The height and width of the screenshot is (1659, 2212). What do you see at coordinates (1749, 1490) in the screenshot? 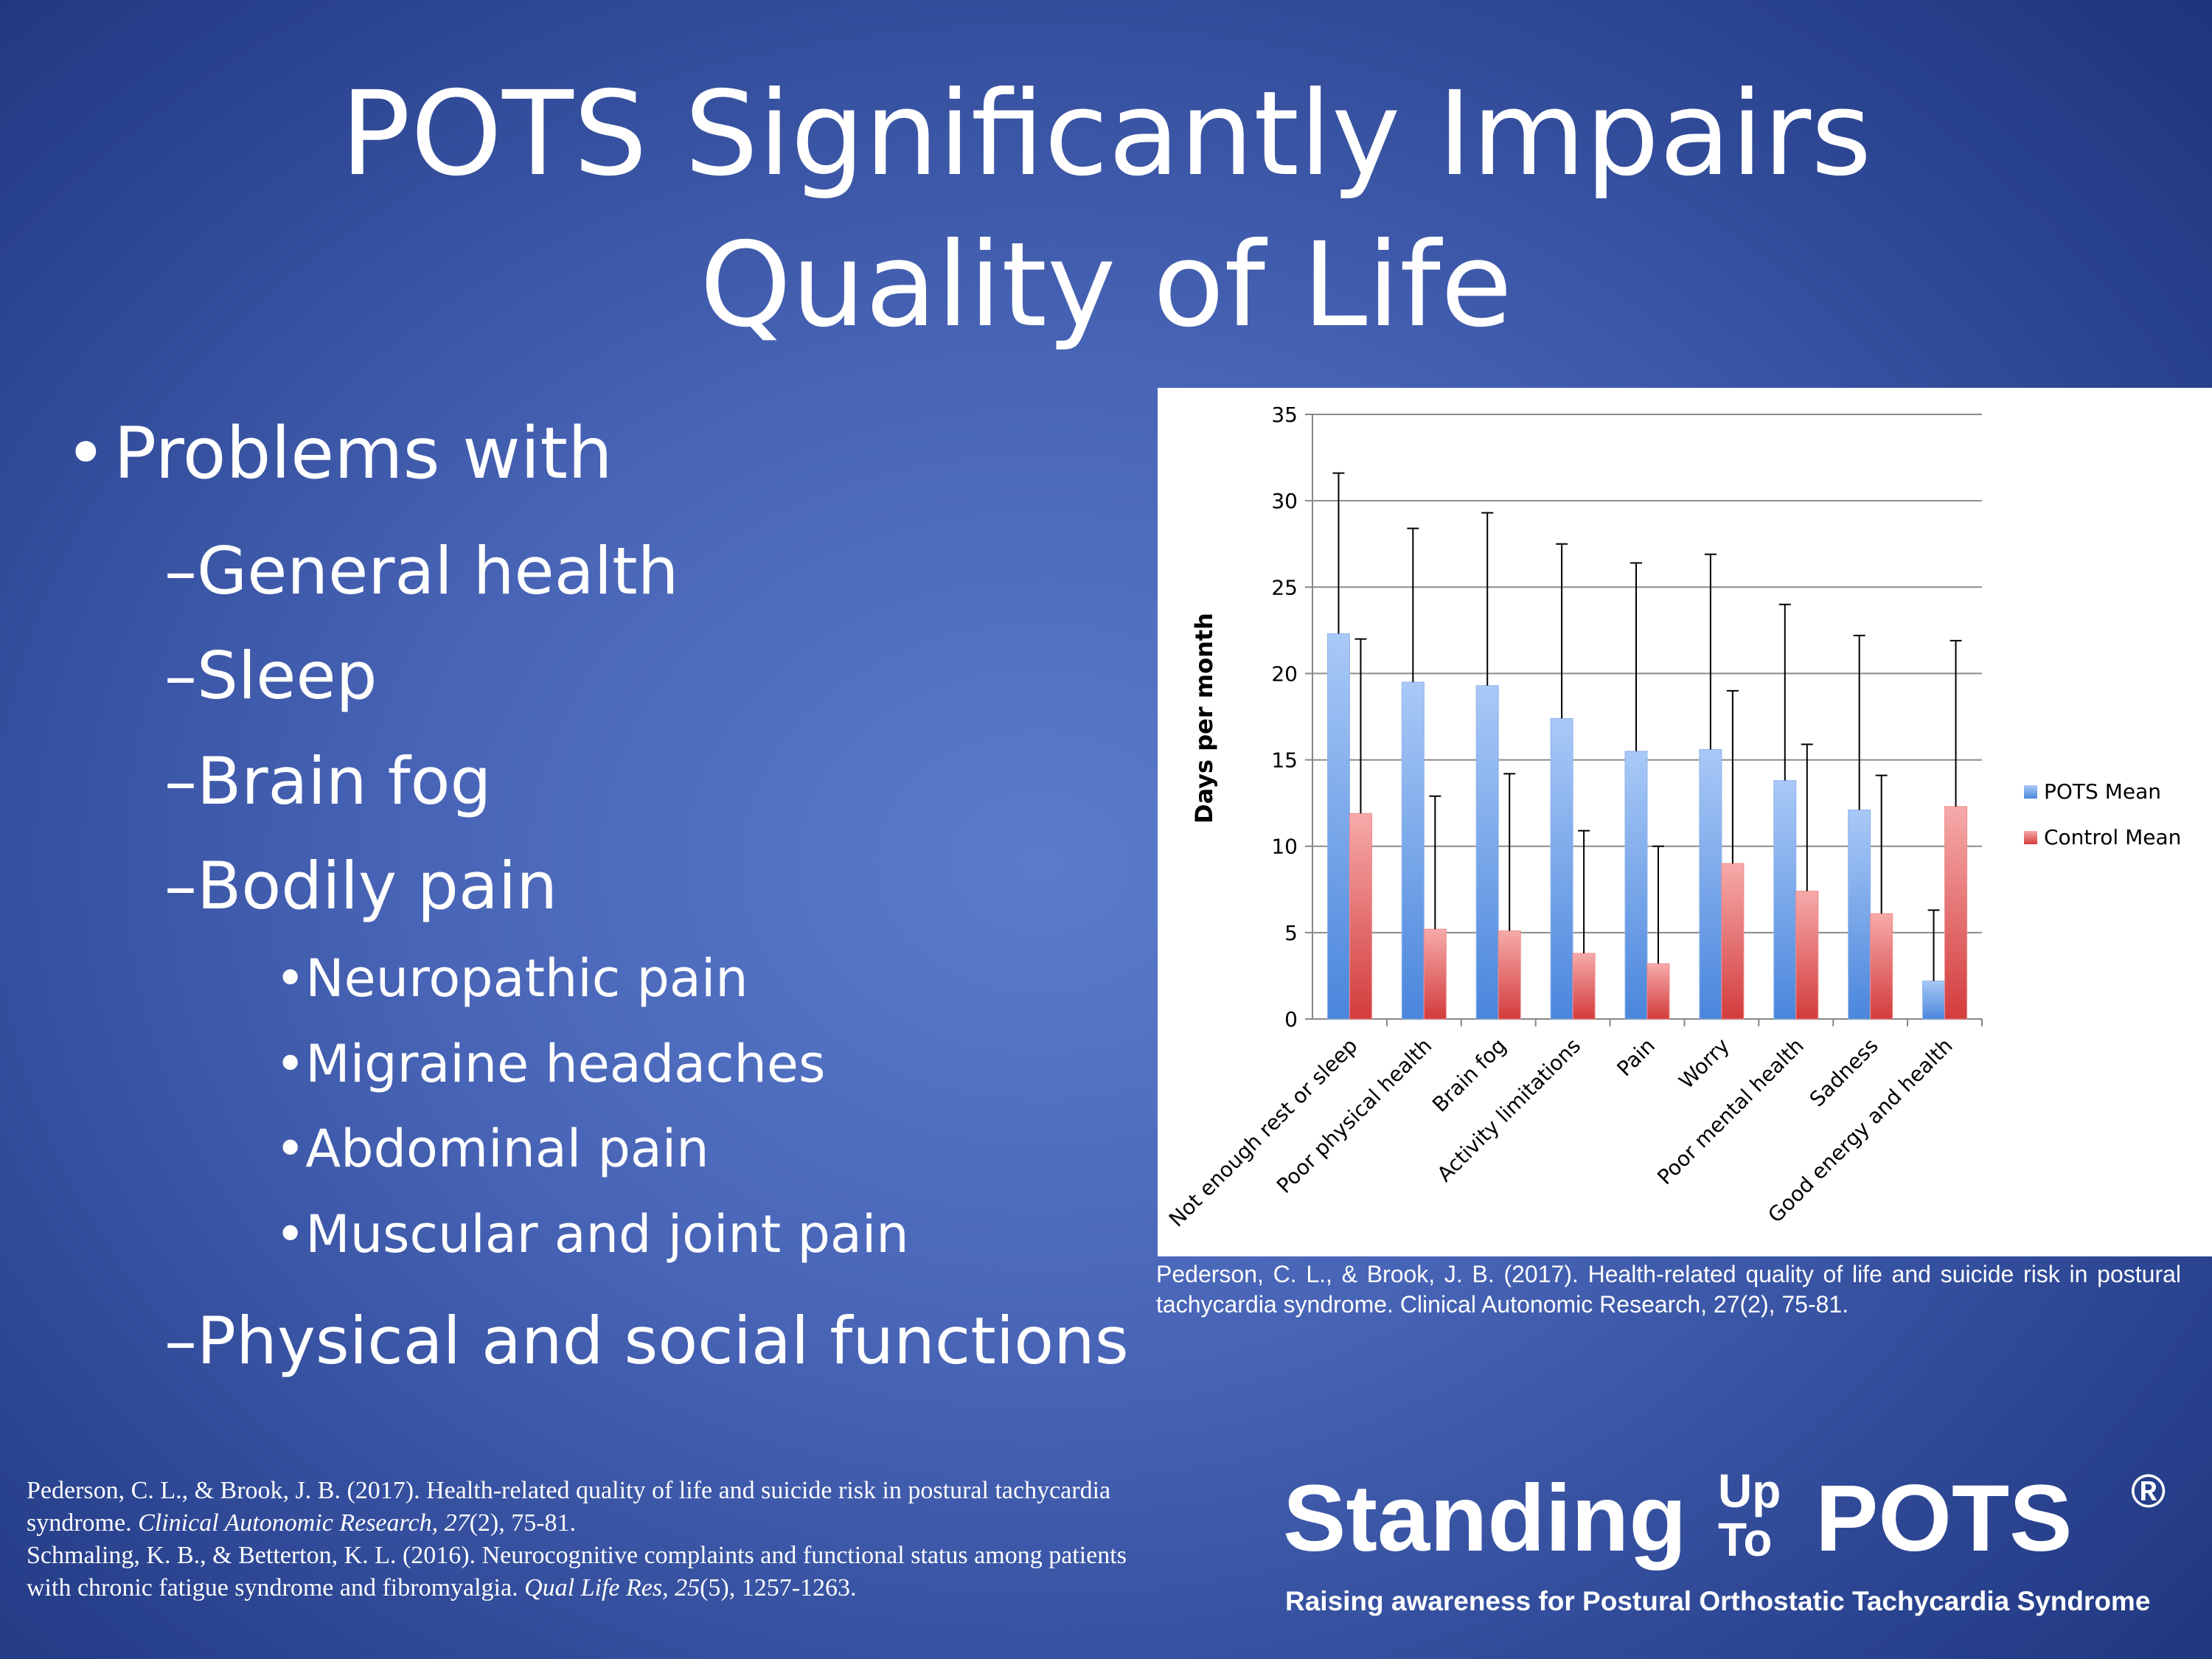
I see `logo-word-up: Up` at bounding box center [1749, 1490].